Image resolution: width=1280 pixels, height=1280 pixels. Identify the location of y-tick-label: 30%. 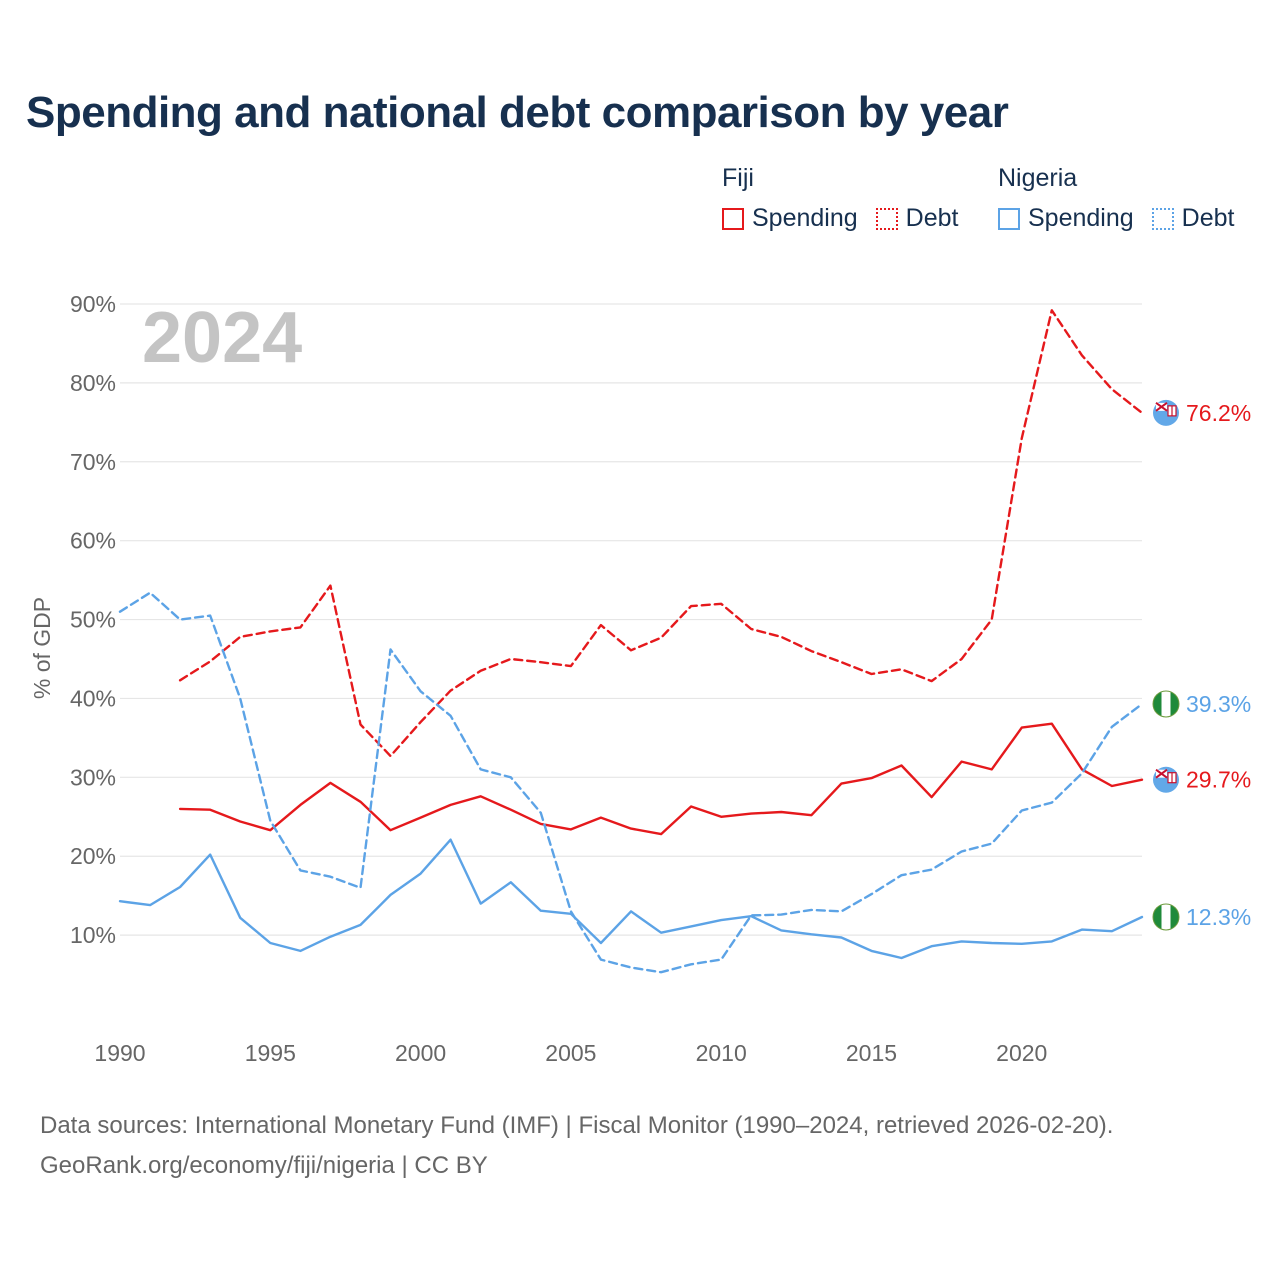
(93, 777).